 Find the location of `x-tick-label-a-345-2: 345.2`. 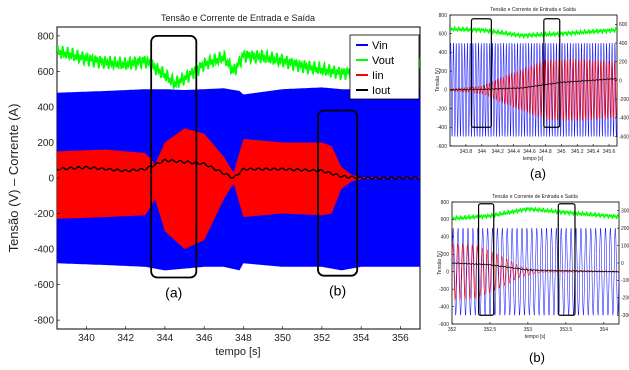

x-tick-label-a-345-2: 345.2 is located at coordinates (577, 152).